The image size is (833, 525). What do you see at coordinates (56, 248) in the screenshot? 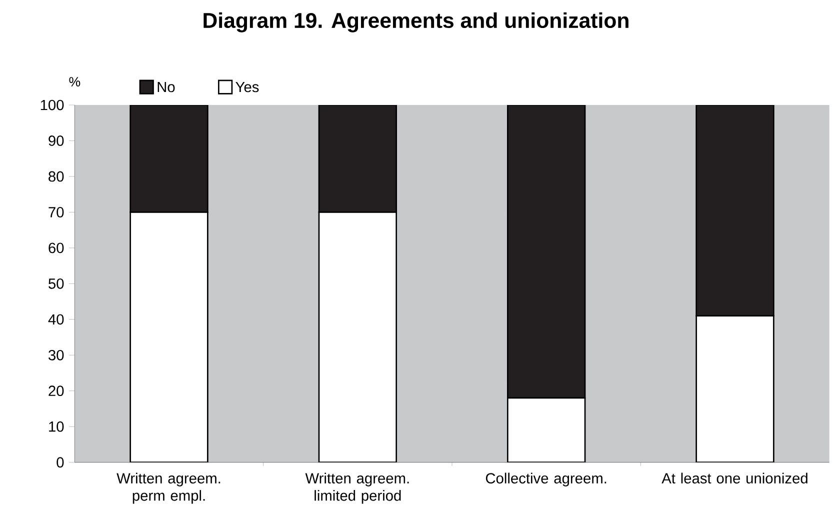
I see `y-tick-label: 60` at bounding box center [56, 248].